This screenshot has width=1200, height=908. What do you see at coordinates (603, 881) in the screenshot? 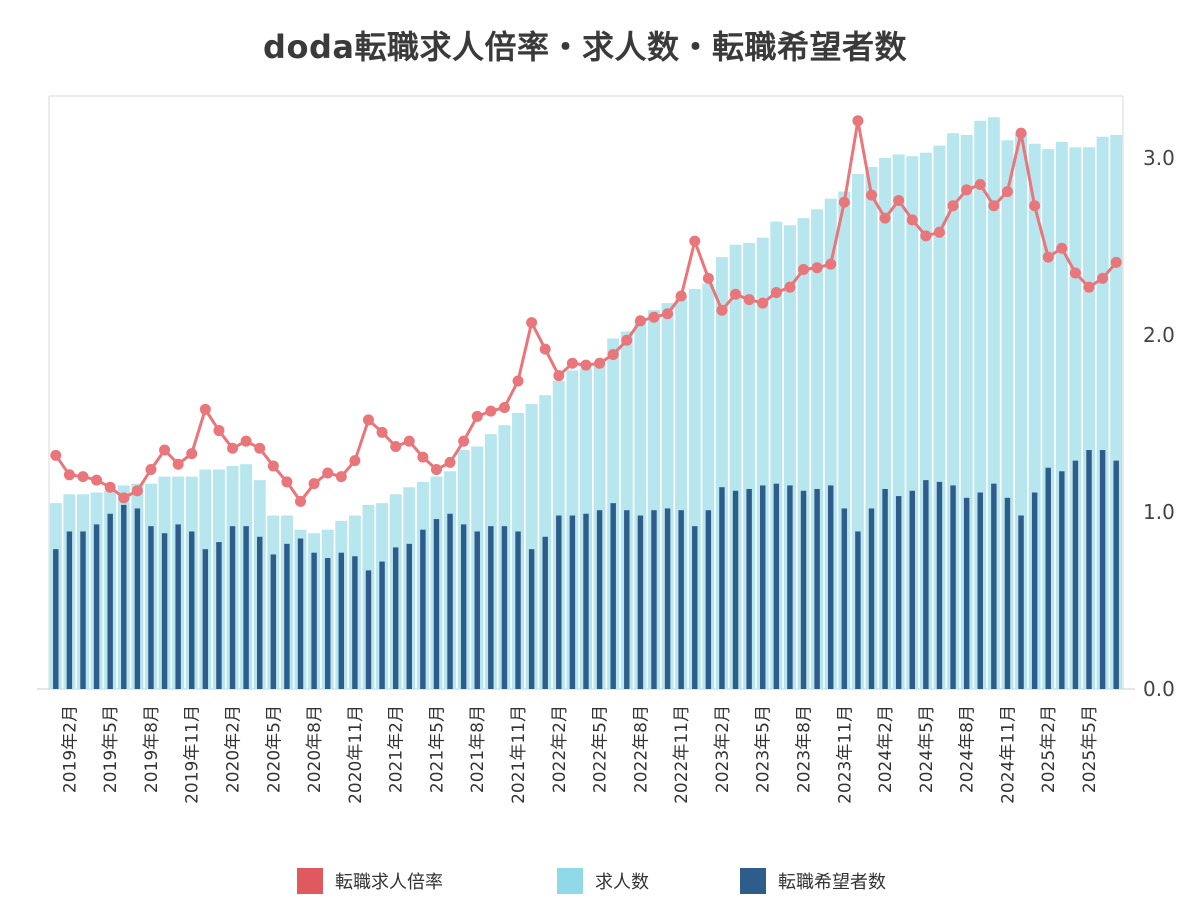
I see `legend-item-openings: 求人数` at bounding box center [603, 881].